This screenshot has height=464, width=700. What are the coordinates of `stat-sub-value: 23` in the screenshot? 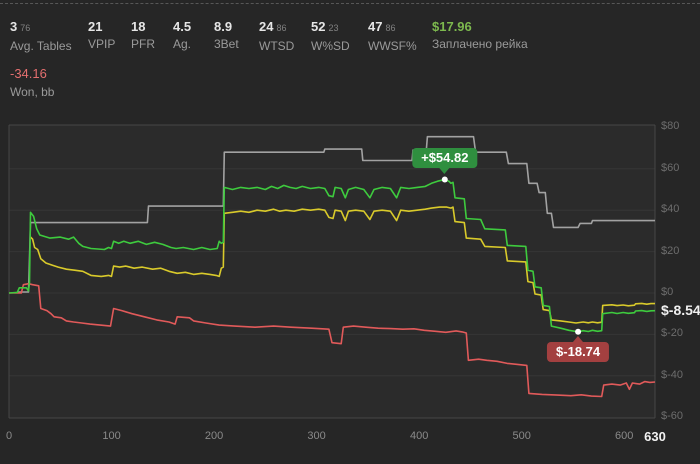 It's located at (333, 28).